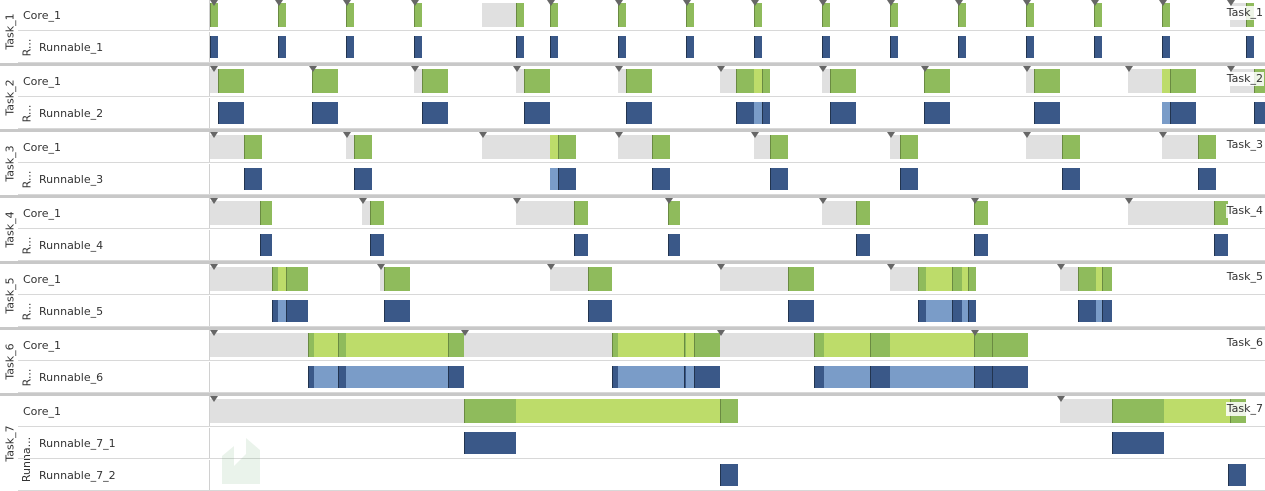 The width and height of the screenshot is (1265, 491). Describe the element at coordinates (737, 279) in the screenshot. I see `core-timeline: Task_5` at that location.